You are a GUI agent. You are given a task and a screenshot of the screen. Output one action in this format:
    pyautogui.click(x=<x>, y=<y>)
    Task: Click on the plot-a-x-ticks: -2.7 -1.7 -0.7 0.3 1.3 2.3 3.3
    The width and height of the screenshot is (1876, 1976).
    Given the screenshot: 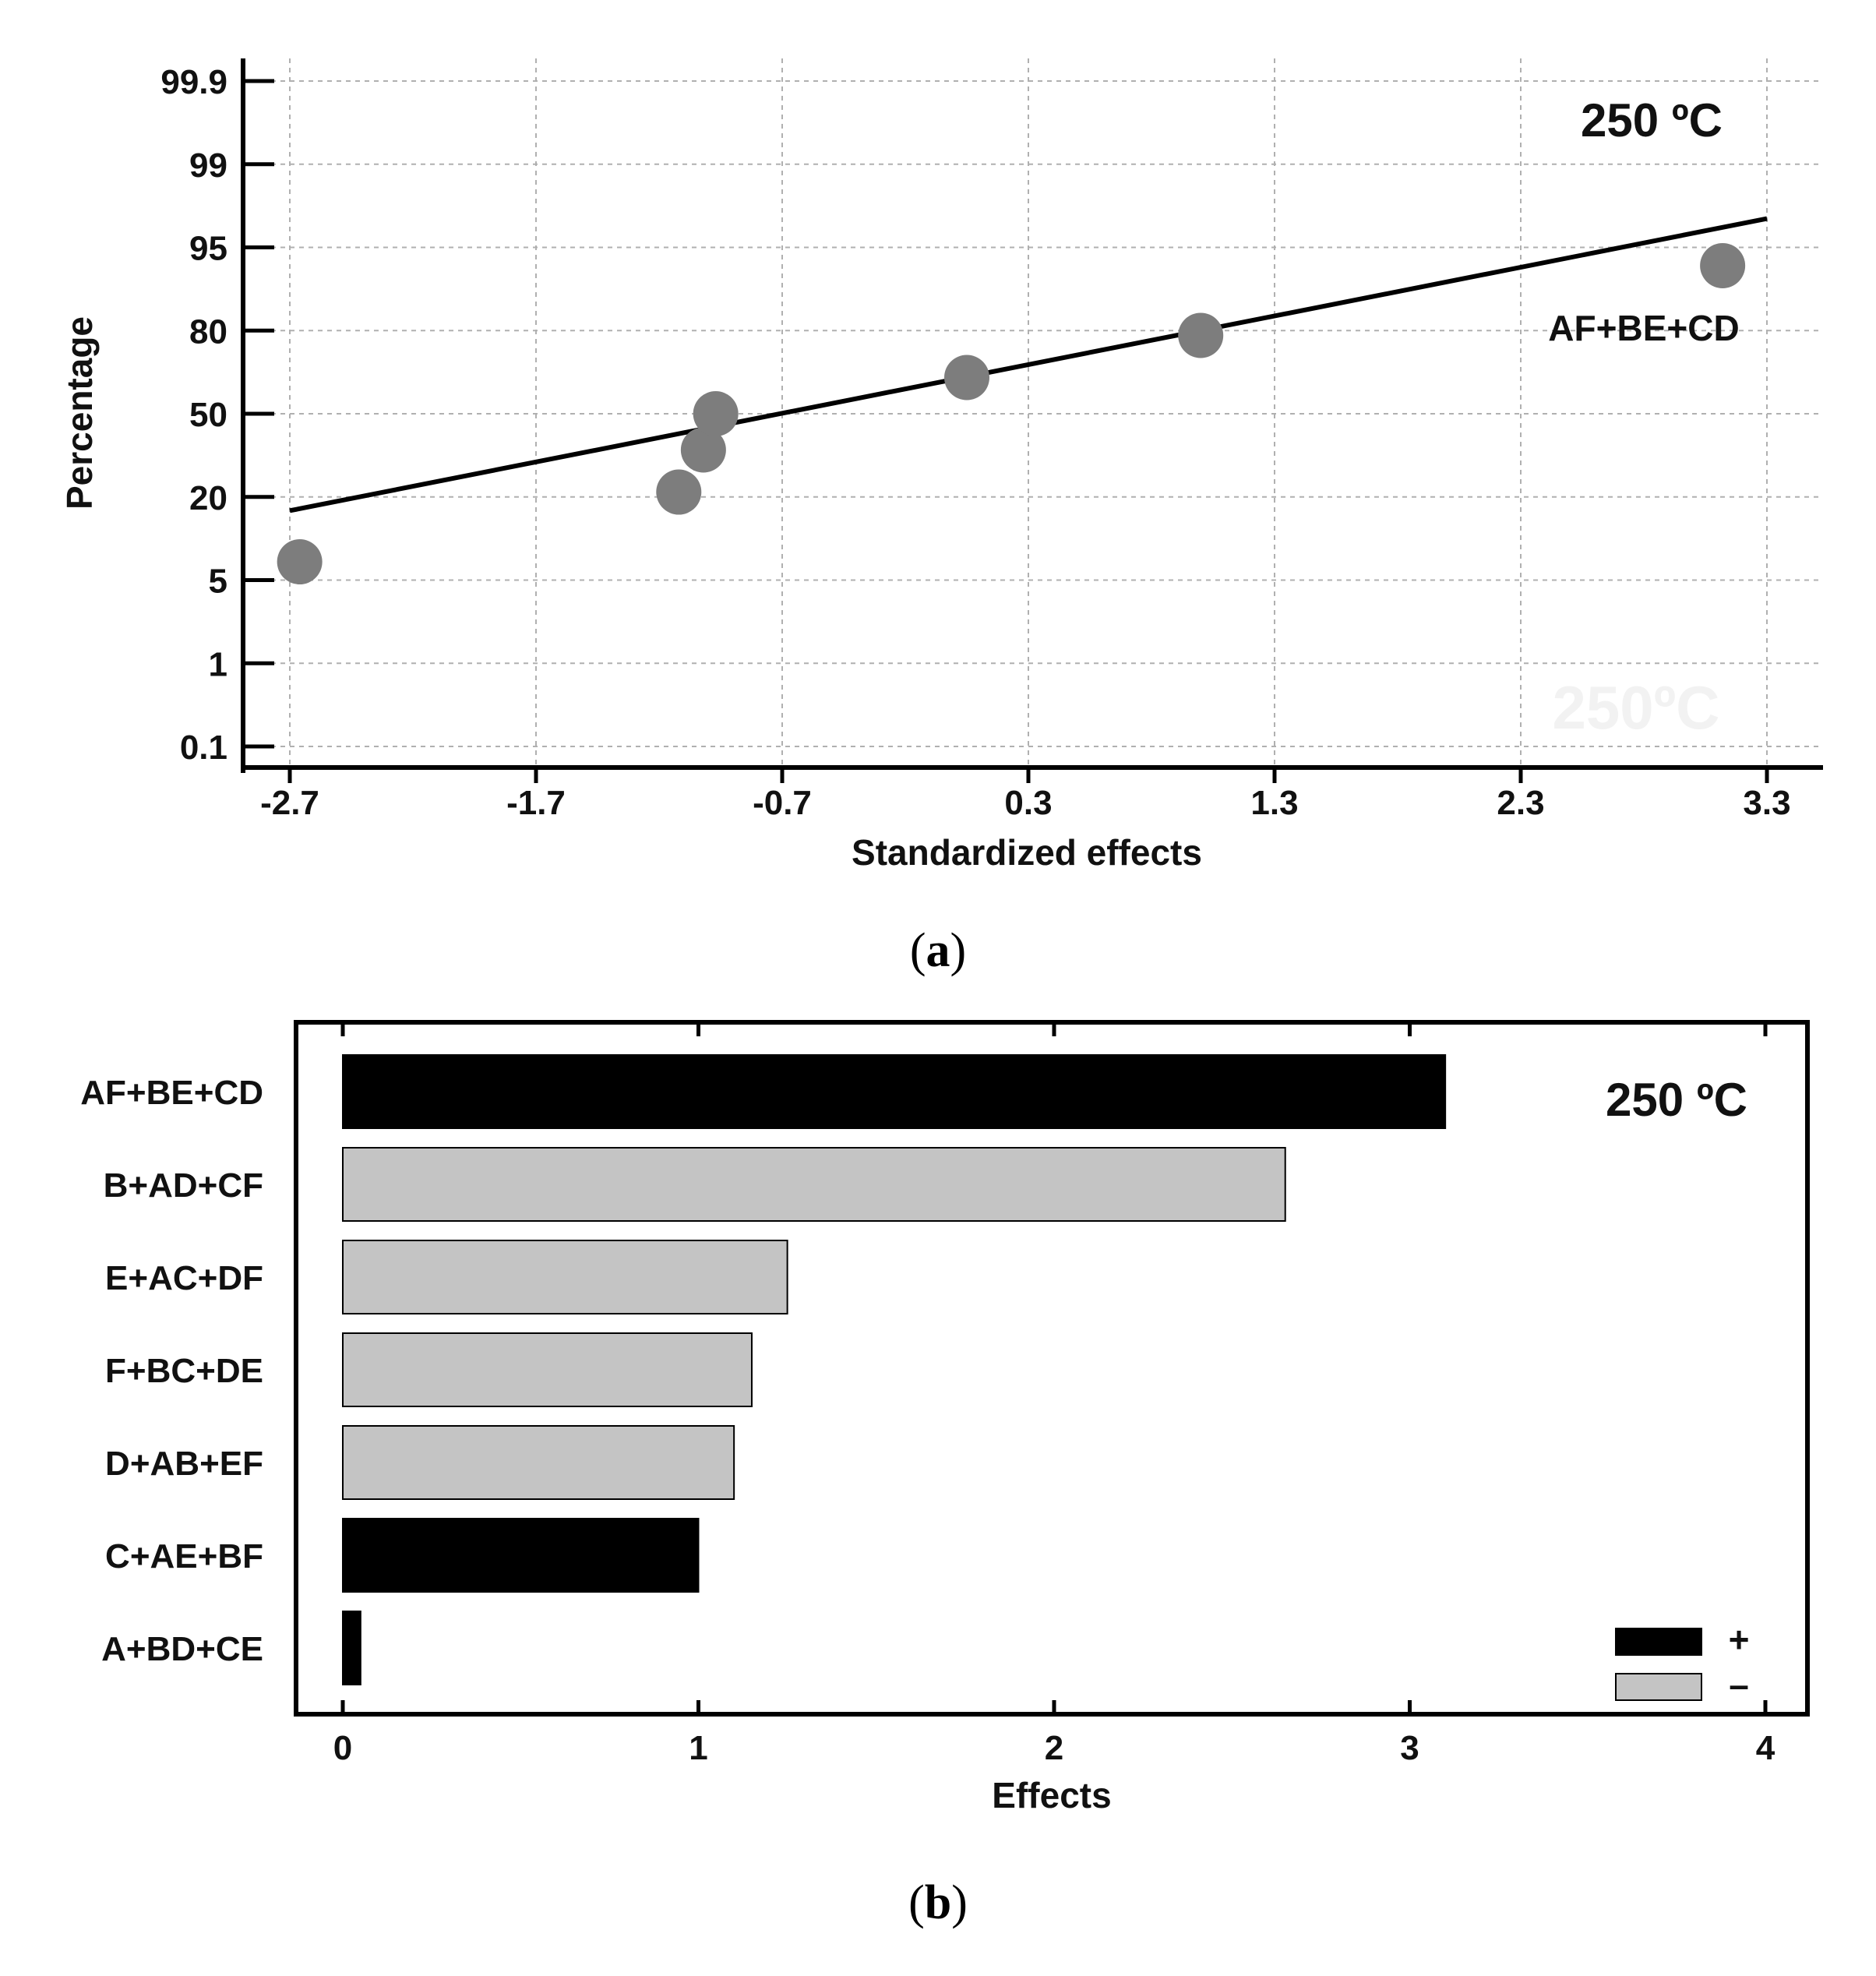 What is the action you would take?
    pyautogui.click(x=1025, y=795)
    